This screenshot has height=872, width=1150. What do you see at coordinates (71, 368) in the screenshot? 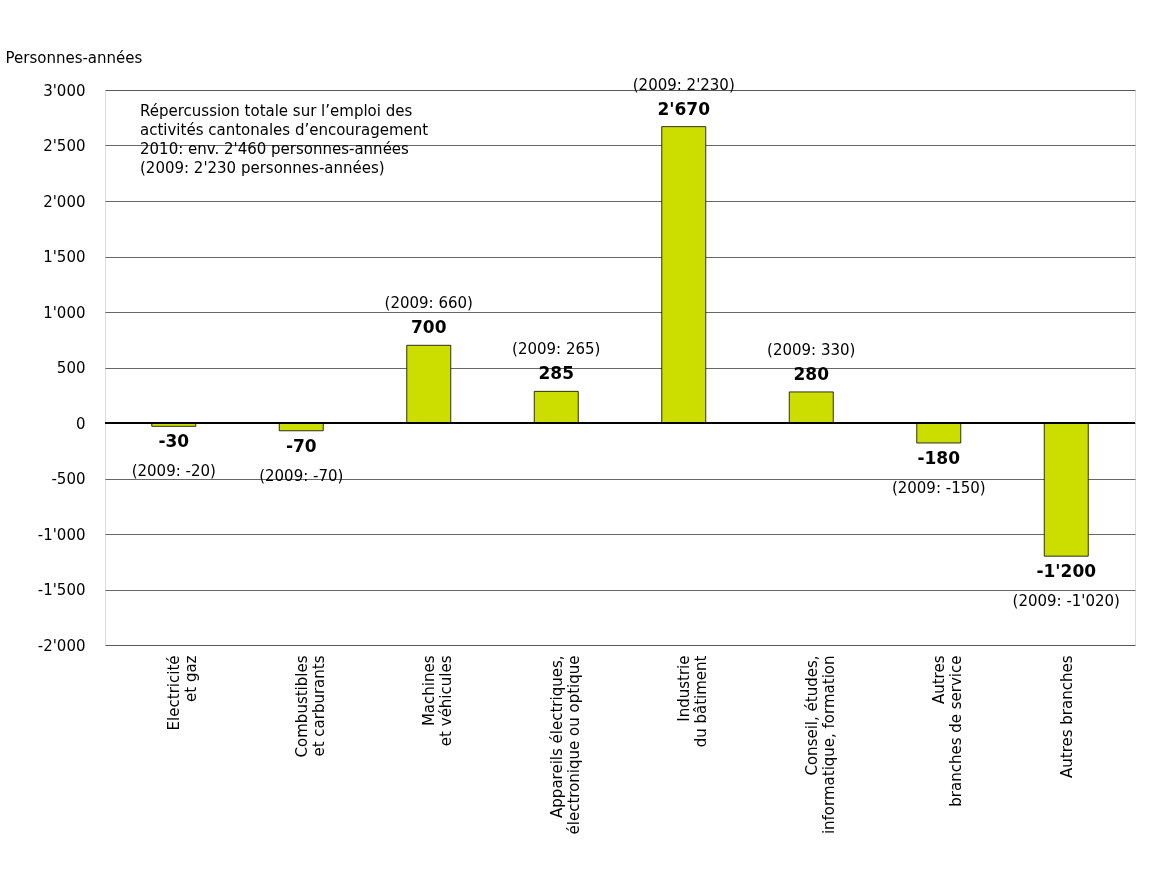
I see `y-tick-label: 500` at bounding box center [71, 368].